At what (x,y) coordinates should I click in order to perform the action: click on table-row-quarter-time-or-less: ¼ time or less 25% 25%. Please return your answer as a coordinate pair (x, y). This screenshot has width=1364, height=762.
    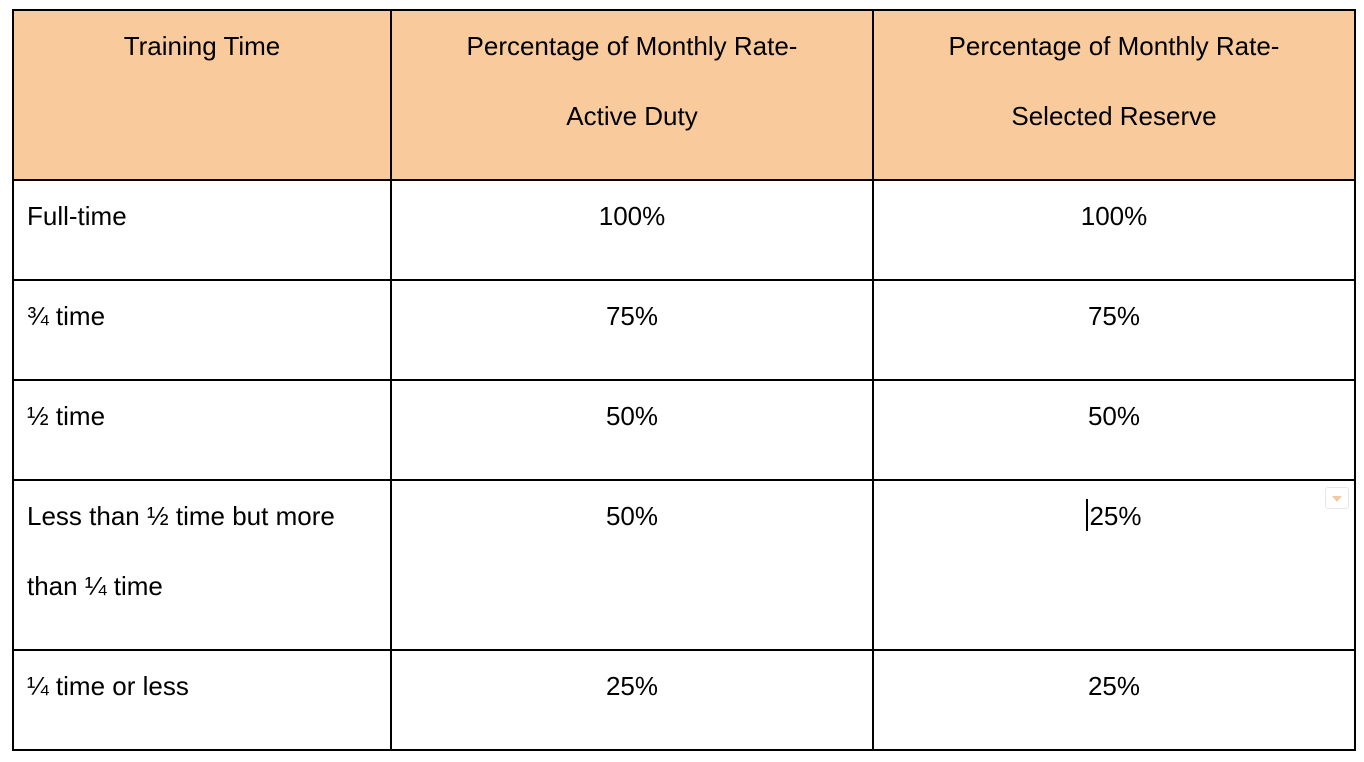
    Looking at the image, I should click on (684, 700).